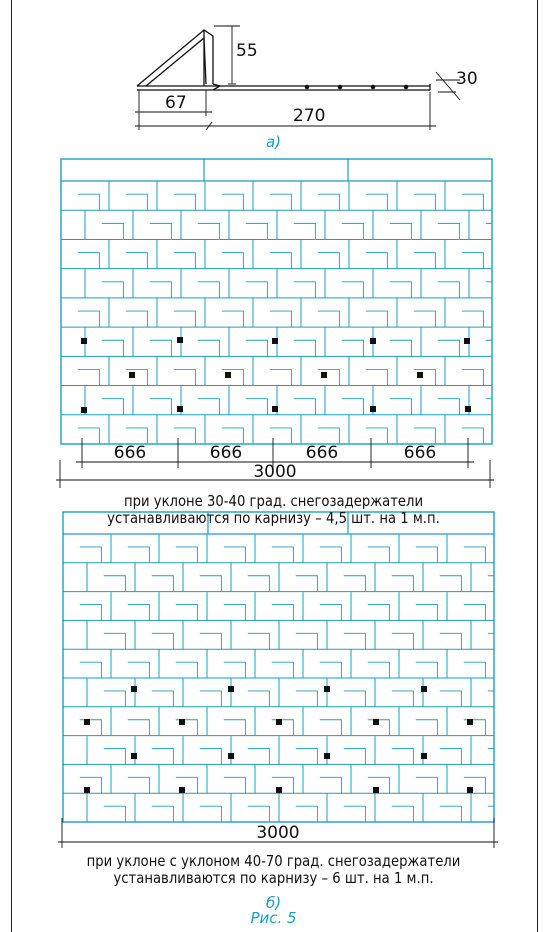 Image resolution: width=547 pixels, height=932 pixels. I want to click on dim-line, so click(448, 86).